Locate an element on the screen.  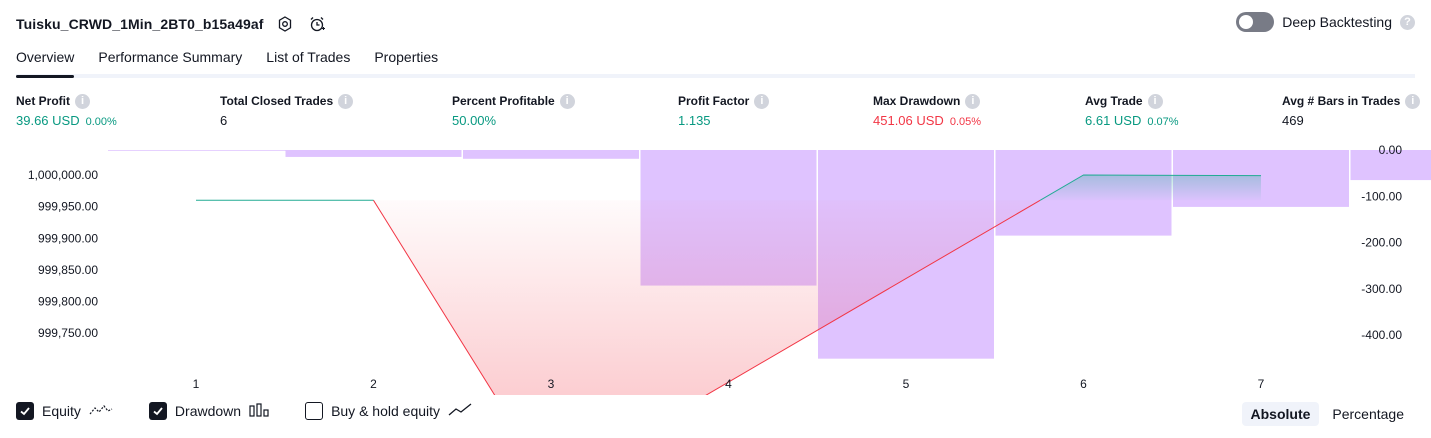
left-axis-tick: 999,750.00 is located at coordinates (68, 333).